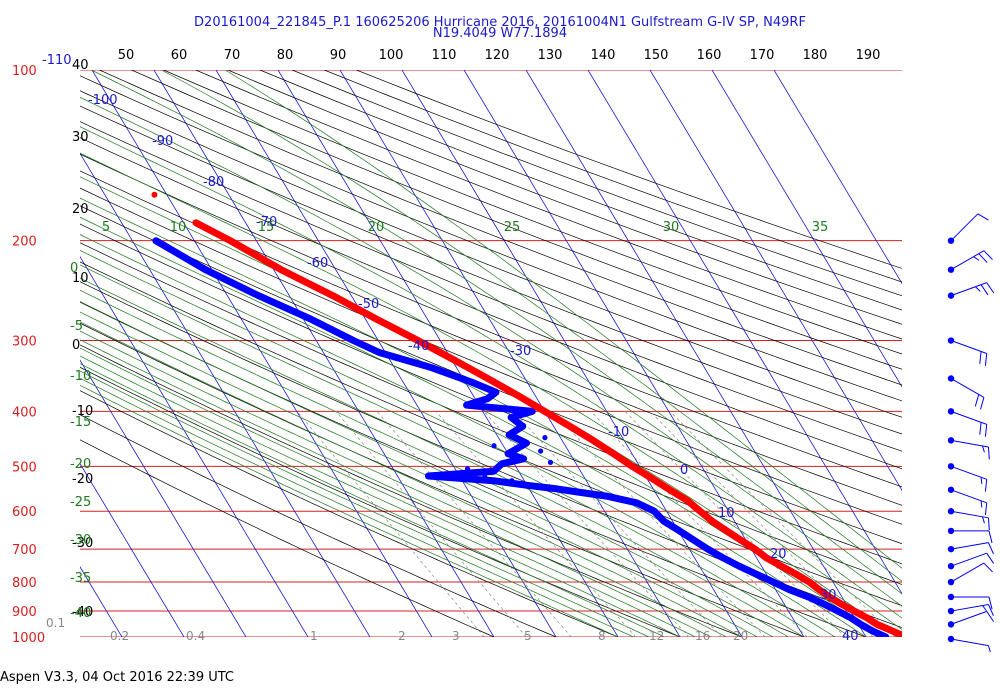 This screenshot has height=700, width=1000. I want to click on moist-adiabat-label: 20, so click(376, 227).